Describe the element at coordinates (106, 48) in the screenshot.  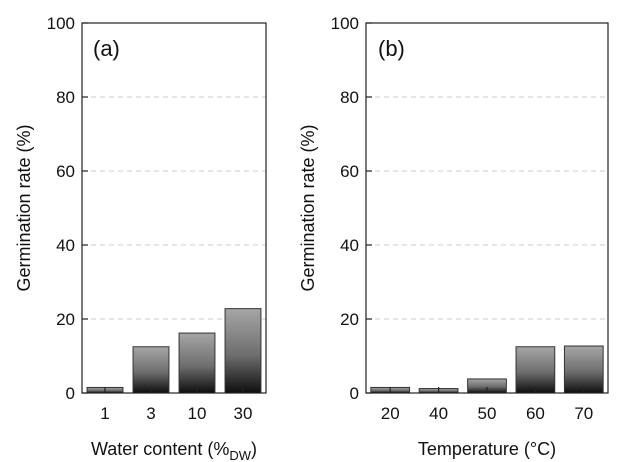
I see `panel-a-label: (a)` at that location.